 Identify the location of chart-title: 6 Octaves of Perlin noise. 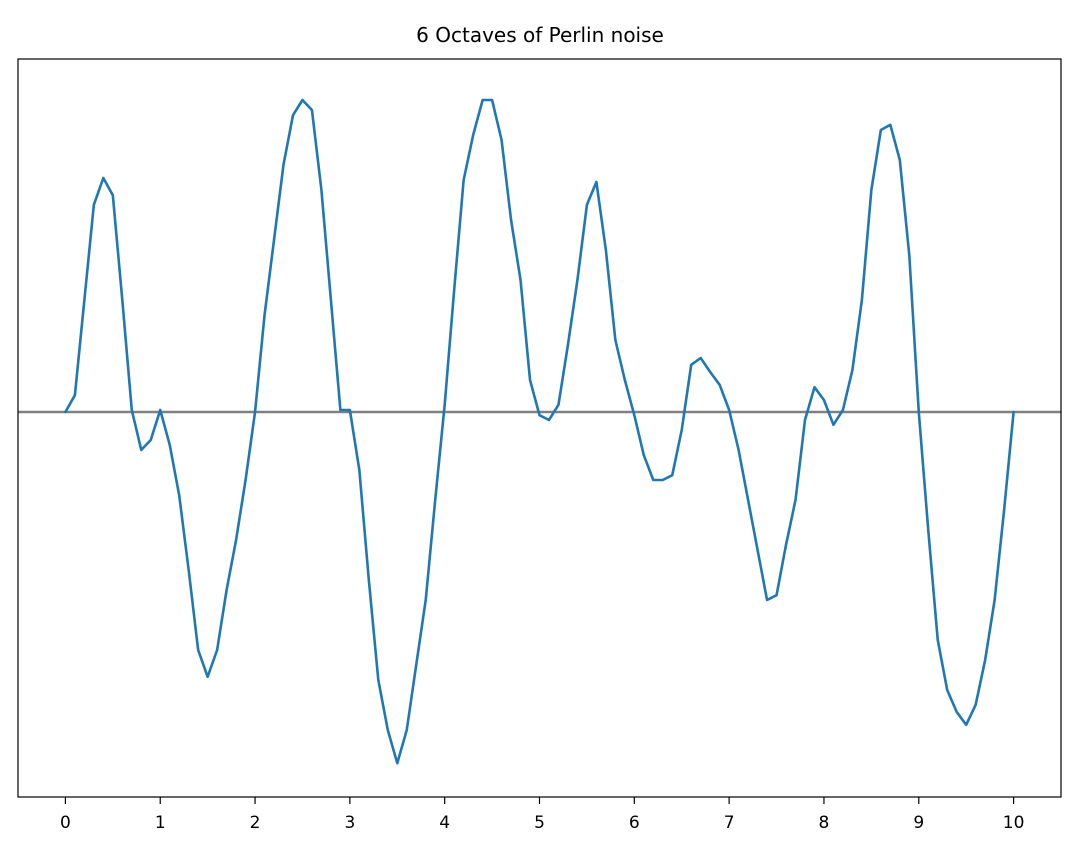
(540, 35).